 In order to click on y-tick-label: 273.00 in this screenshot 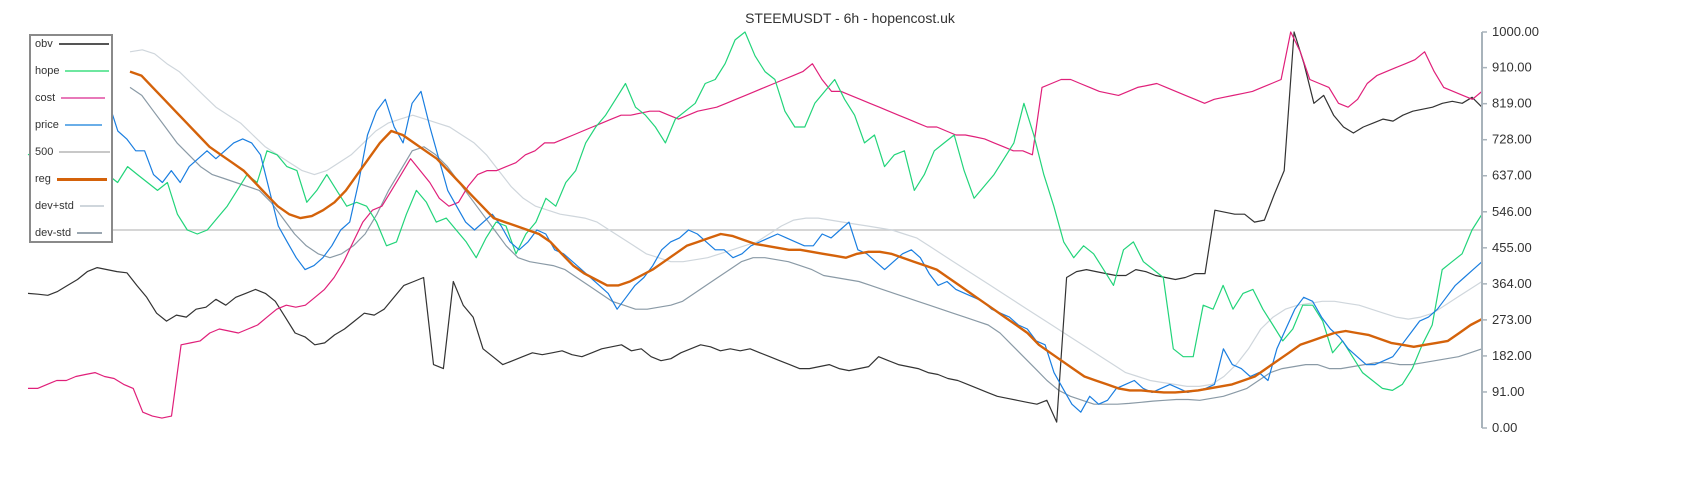, I will do `click(1512, 319)`.